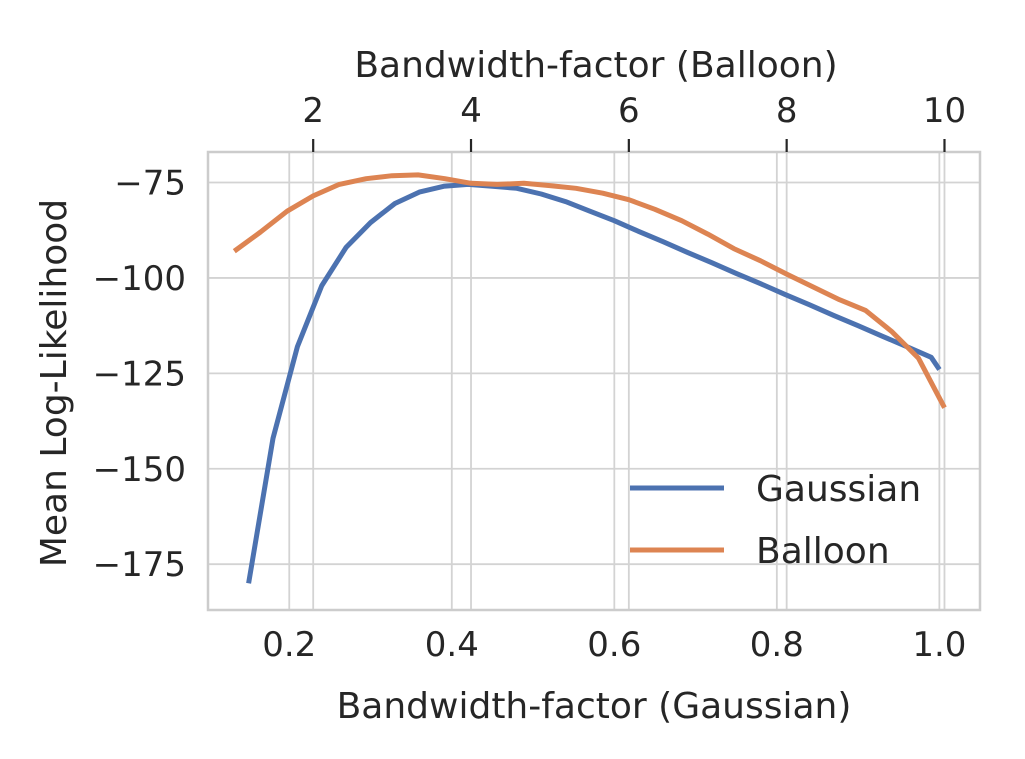 The image size is (1025, 759). Describe the element at coordinates (289, 645) in the screenshot. I see `x-tick-label: 0.2` at that location.